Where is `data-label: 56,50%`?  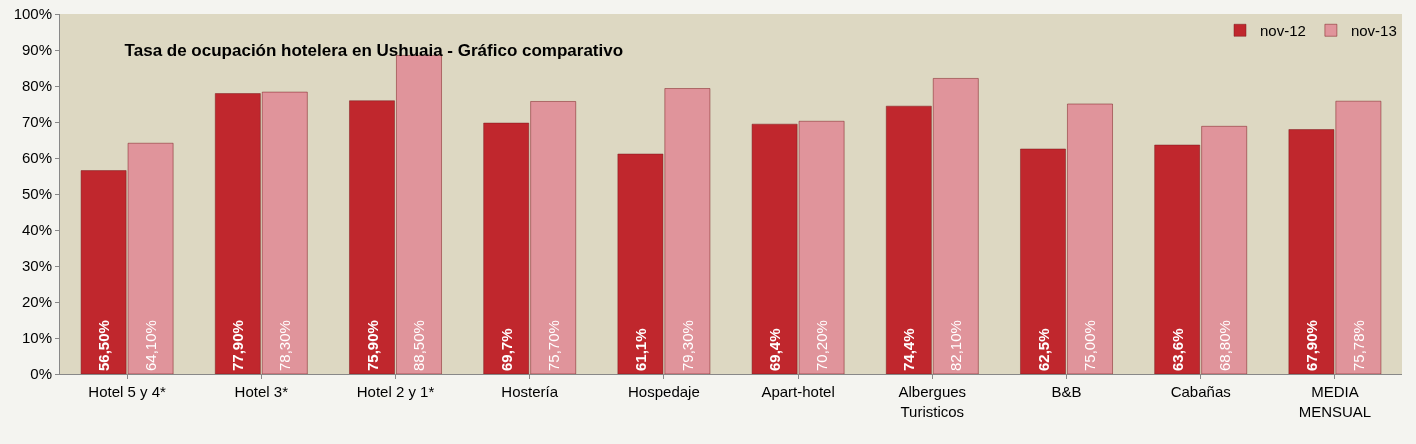
data-label: 56,50% is located at coordinates (104, 345).